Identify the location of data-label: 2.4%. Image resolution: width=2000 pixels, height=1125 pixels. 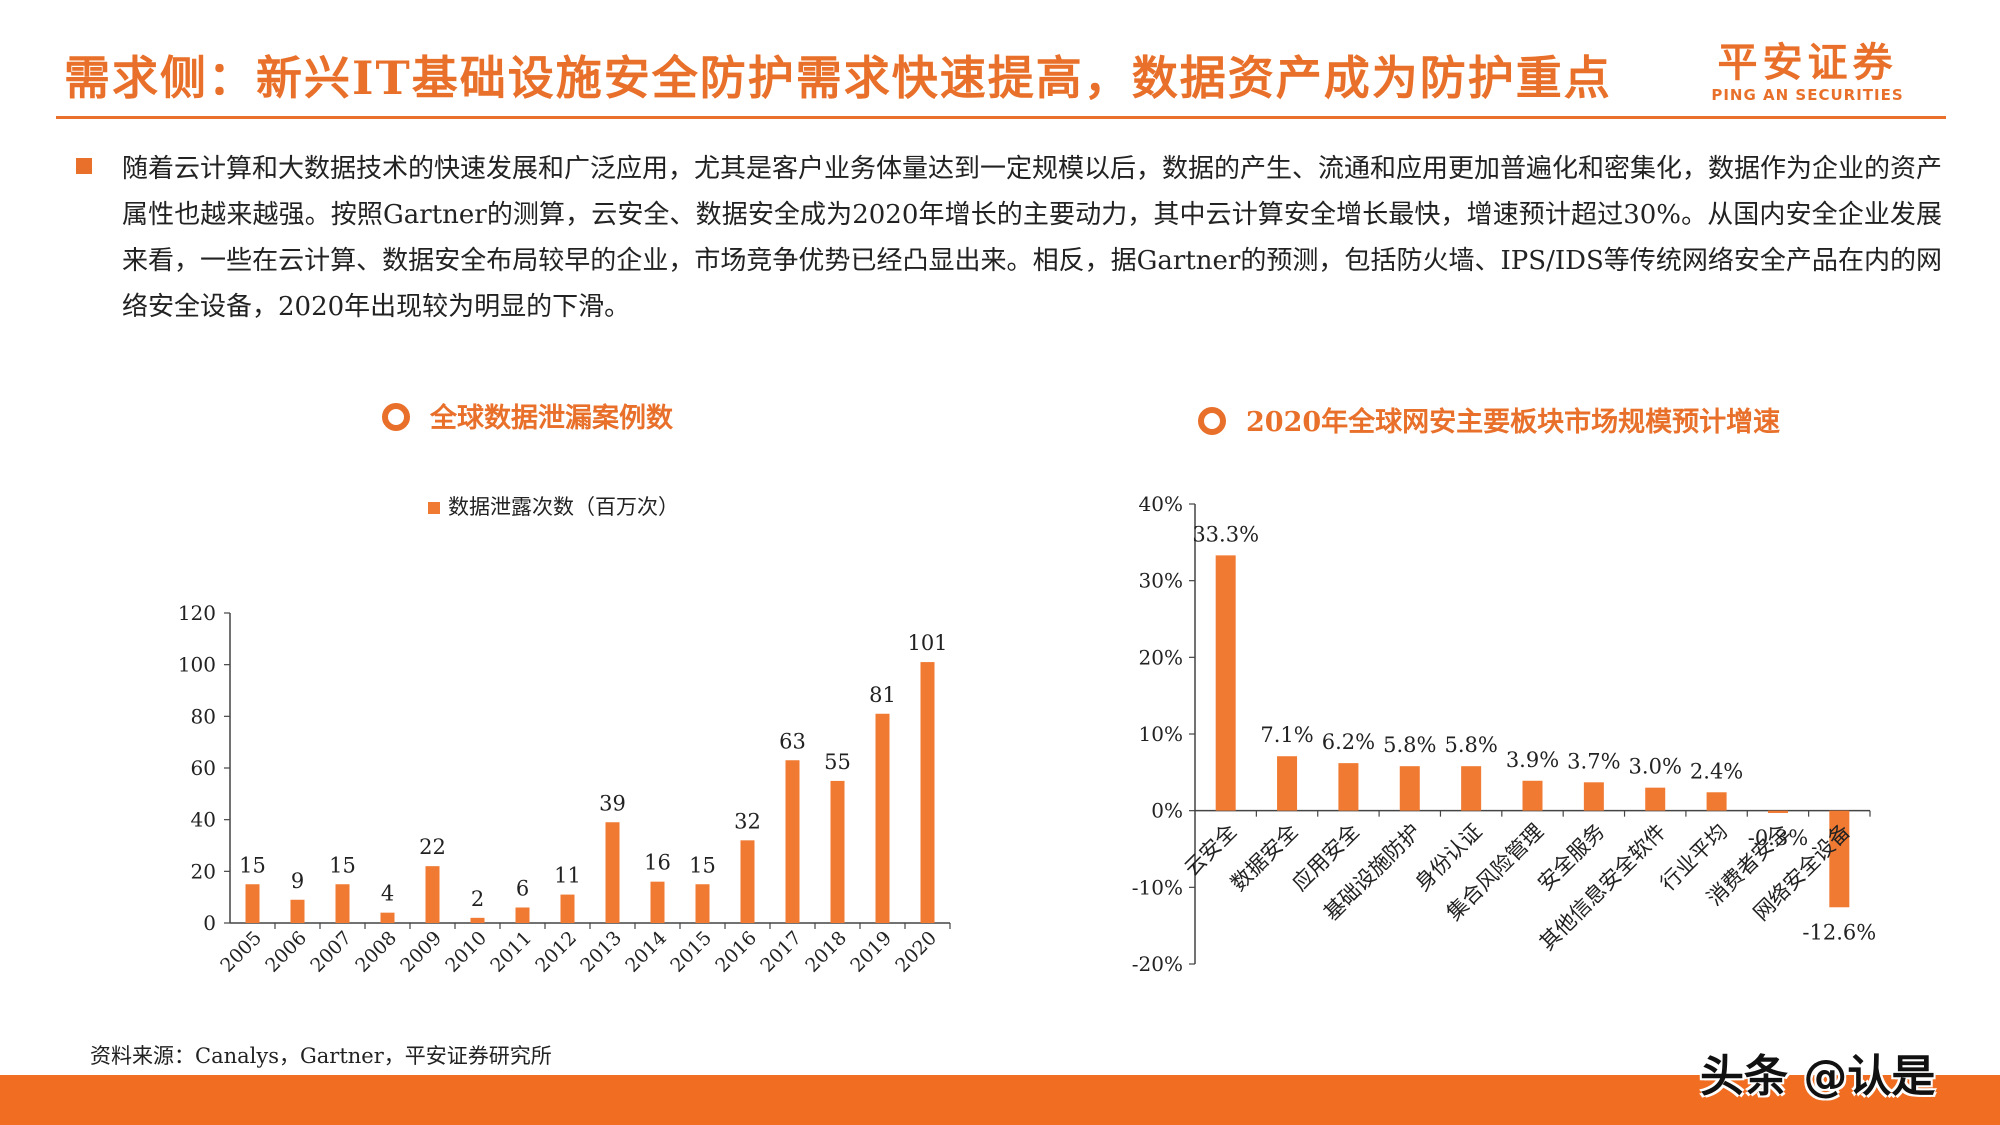
(1716, 771).